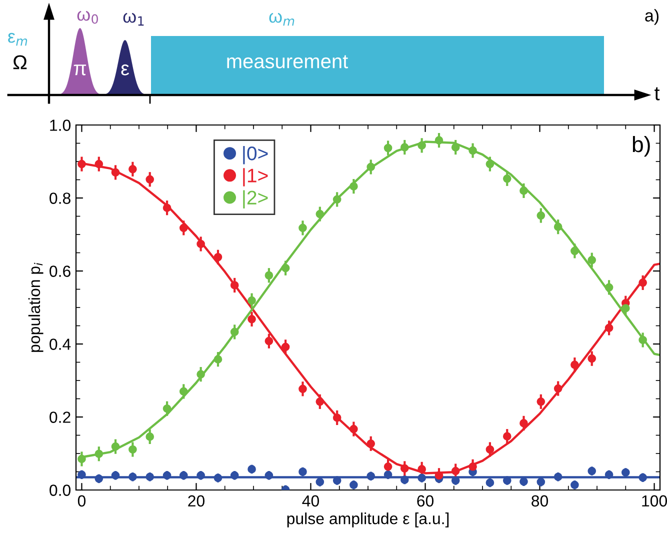 This screenshot has height=551, width=667. What do you see at coordinates (133, 19) in the screenshot?
I see `text: ω$_{1}$` at bounding box center [133, 19].